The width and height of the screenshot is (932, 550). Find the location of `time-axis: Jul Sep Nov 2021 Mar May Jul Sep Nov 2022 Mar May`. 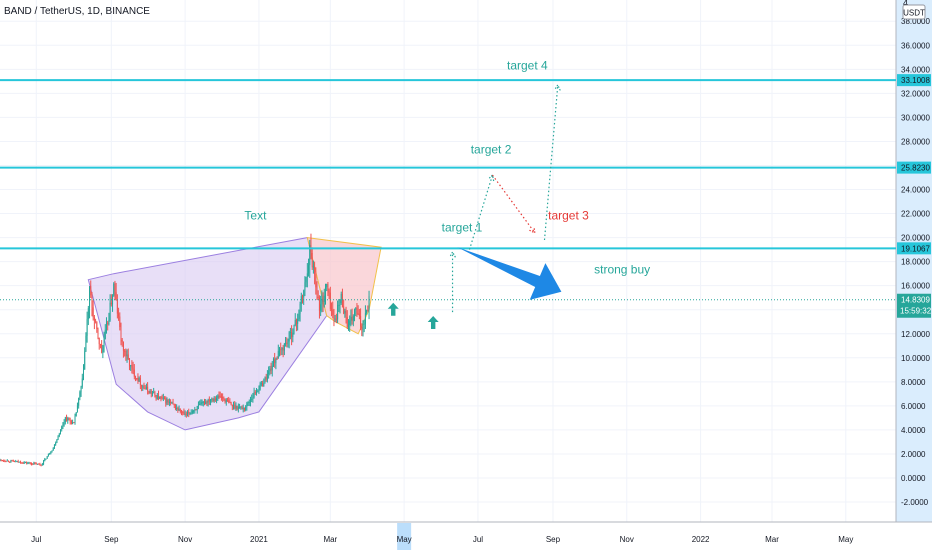

time-axis: Jul Sep Nov 2021 Mar May Jul Sep Nov 2022 Mar May is located at coordinates (466, 535).